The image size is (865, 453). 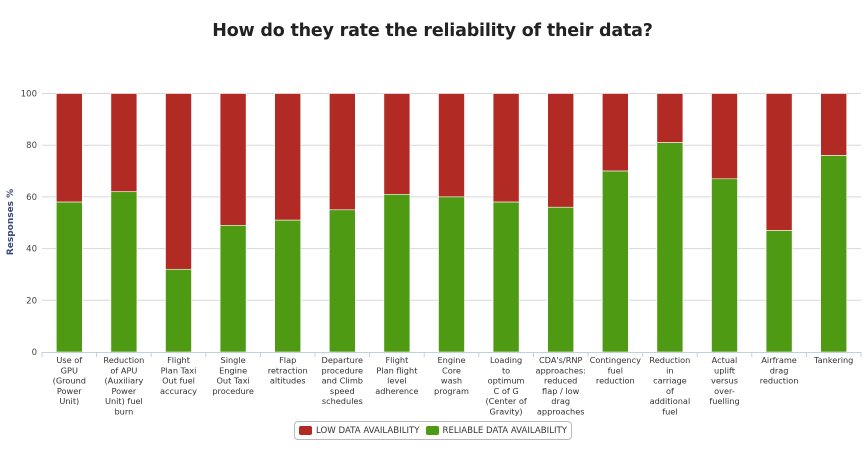 I want to click on x-tick-label-line: optimum, so click(x=506, y=381).